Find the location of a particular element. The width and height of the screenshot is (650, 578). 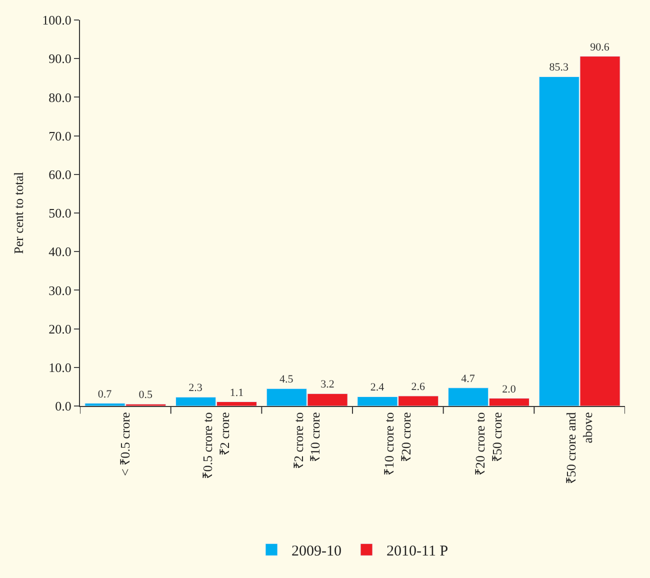

data-label: 85.3 is located at coordinates (559, 68).